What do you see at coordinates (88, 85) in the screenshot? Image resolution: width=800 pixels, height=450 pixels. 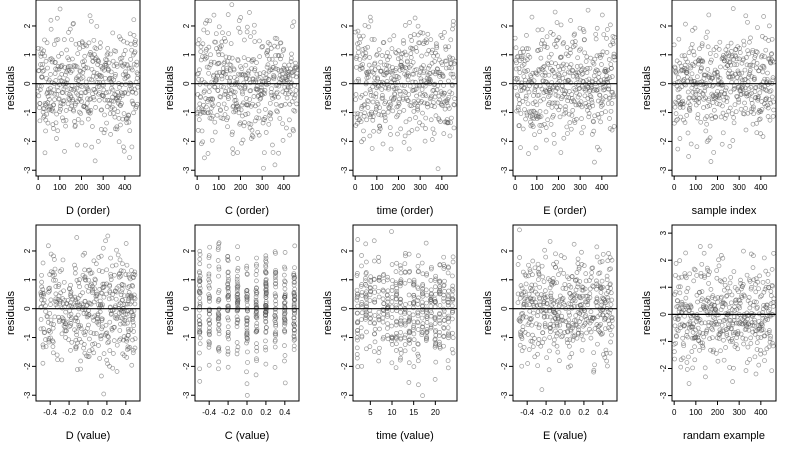 I see `scatter-points` at bounding box center [88, 85].